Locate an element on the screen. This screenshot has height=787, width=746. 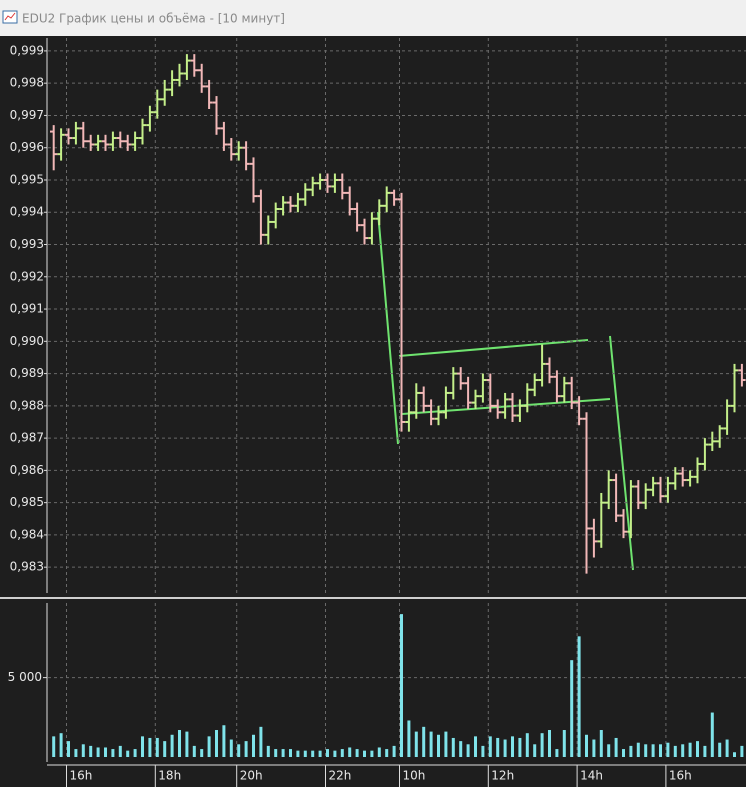
y-tick-label: 0,984 is located at coordinates (27, 534).